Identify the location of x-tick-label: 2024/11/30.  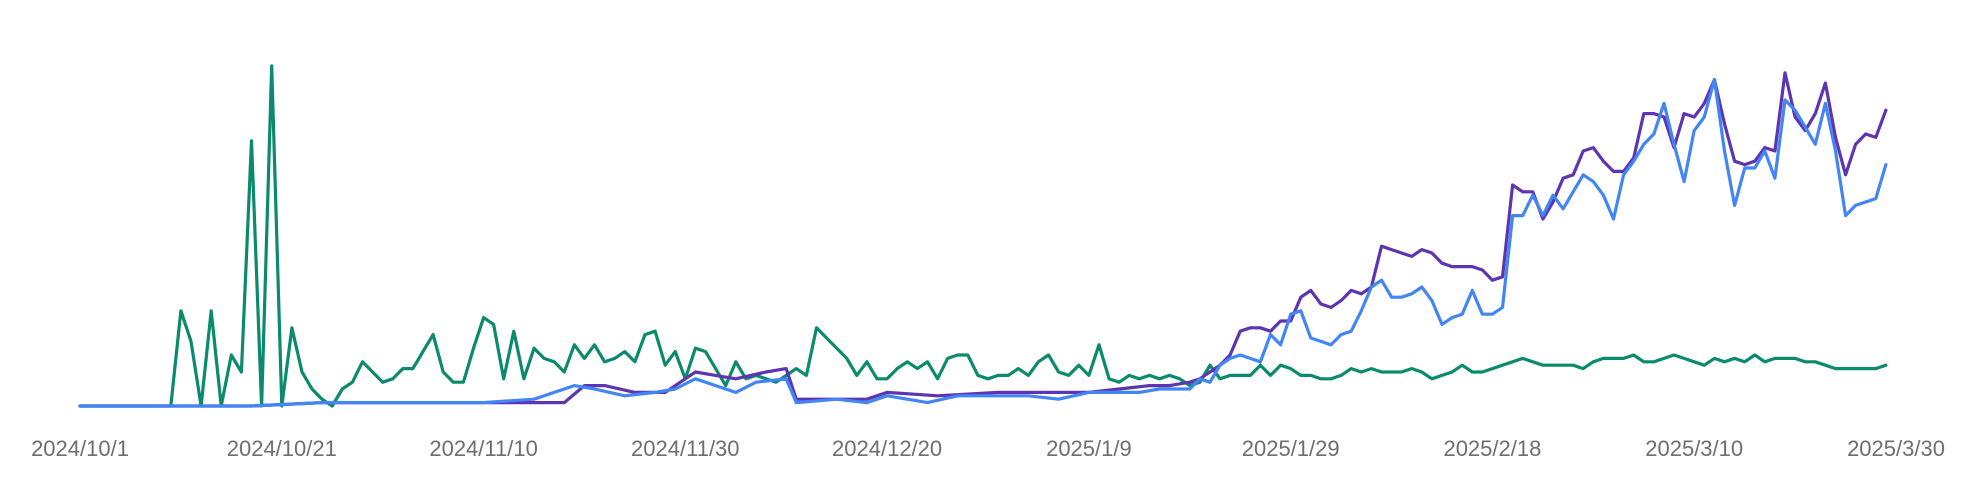
(685, 448).